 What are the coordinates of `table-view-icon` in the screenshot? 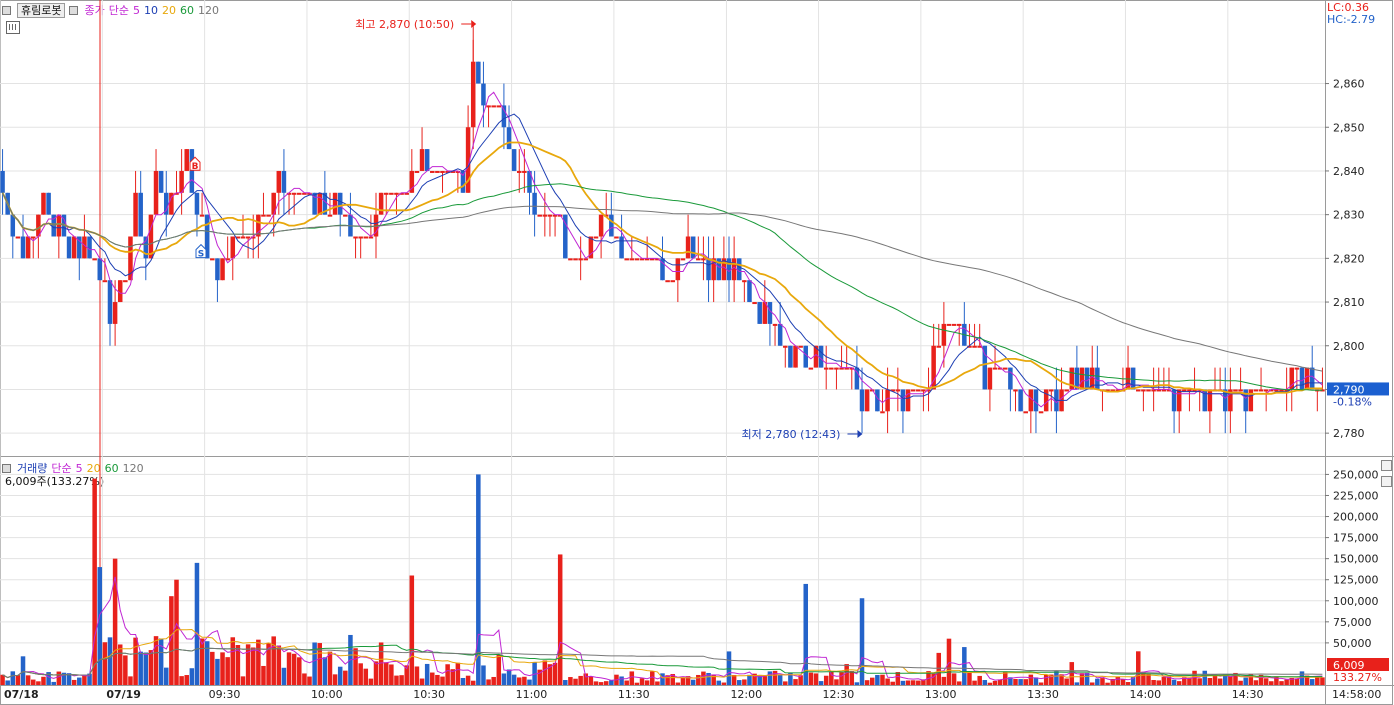 It's located at (13, 27).